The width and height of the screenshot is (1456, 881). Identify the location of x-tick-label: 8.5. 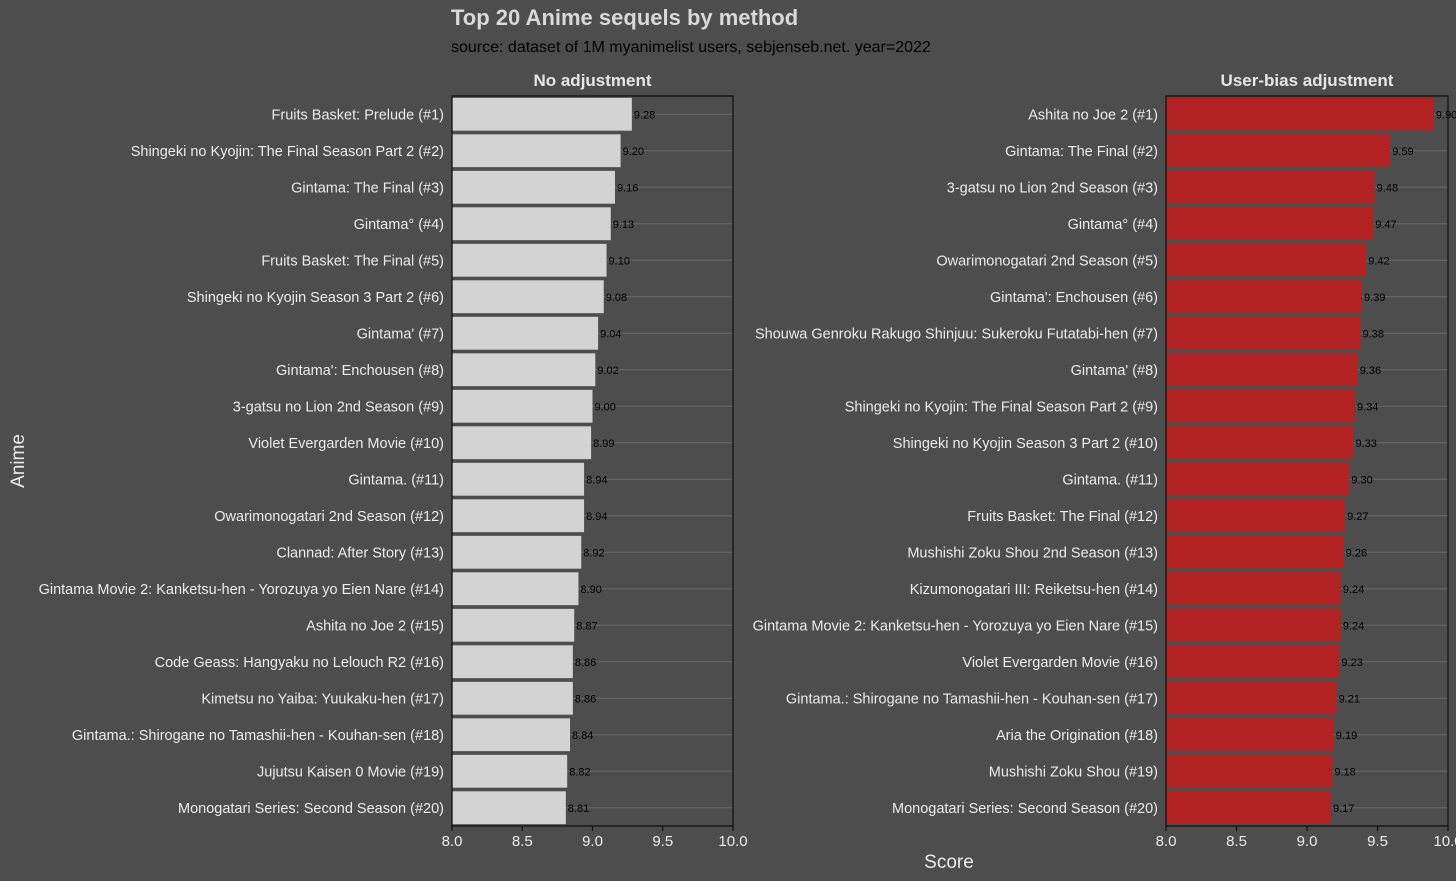
(1236, 841).